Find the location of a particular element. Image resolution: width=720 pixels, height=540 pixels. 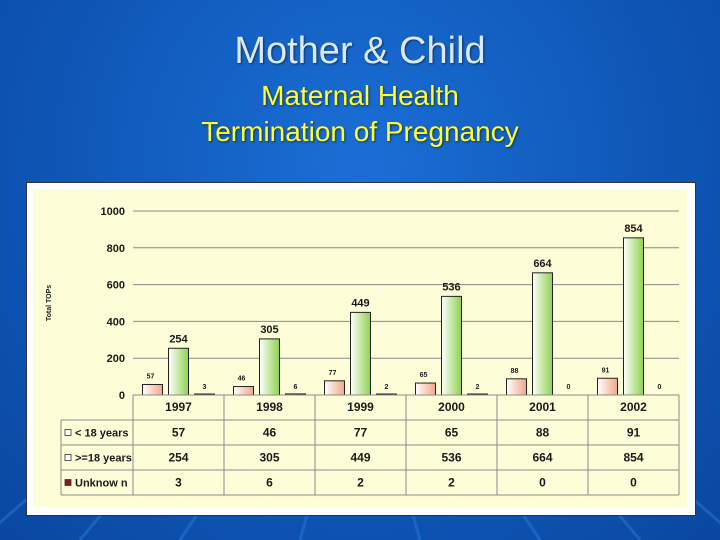

x-tick-label: 1999 is located at coordinates (360, 407).